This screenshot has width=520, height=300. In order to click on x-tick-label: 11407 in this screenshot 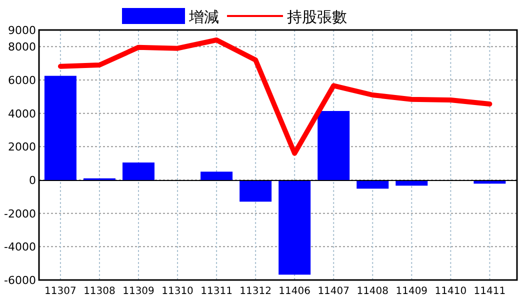, I will do `click(334, 291)`.